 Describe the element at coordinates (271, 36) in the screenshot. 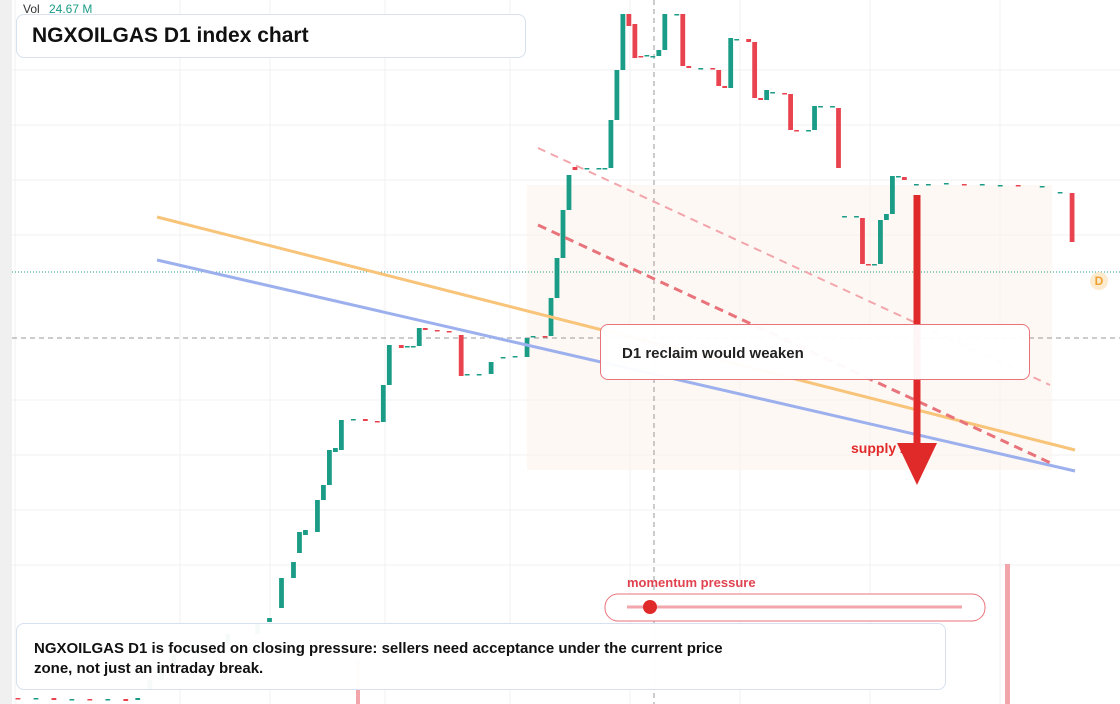

I see `chart-title: NGXOILGAS D1 index chart` at that location.